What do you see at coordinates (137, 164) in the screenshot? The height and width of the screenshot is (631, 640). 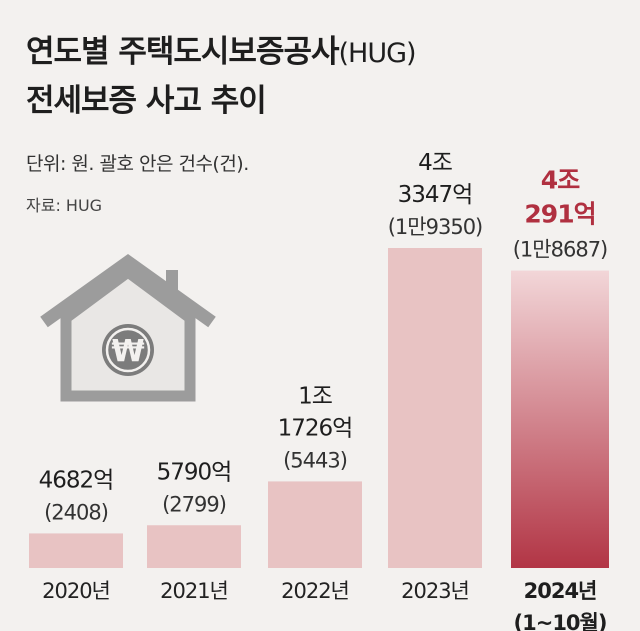 I see `unit-note: 단위: 원. 괄호 안은 건수(건).` at bounding box center [137, 164].